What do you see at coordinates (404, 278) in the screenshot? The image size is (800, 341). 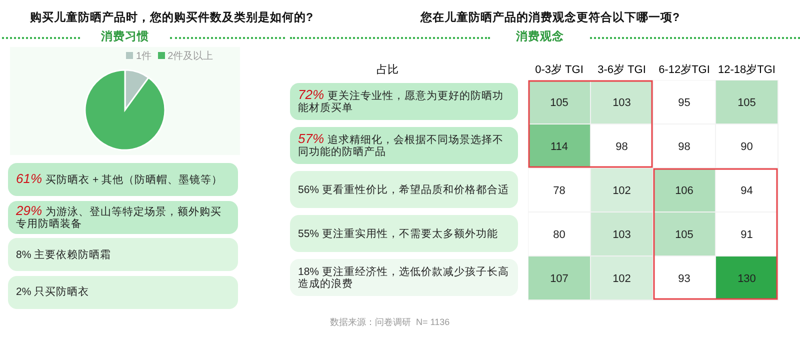 I see `y-tick-label: 18% 更注重经济性，选低价款减少孩子长高造成的浪费` at bounding box center [404, 278].